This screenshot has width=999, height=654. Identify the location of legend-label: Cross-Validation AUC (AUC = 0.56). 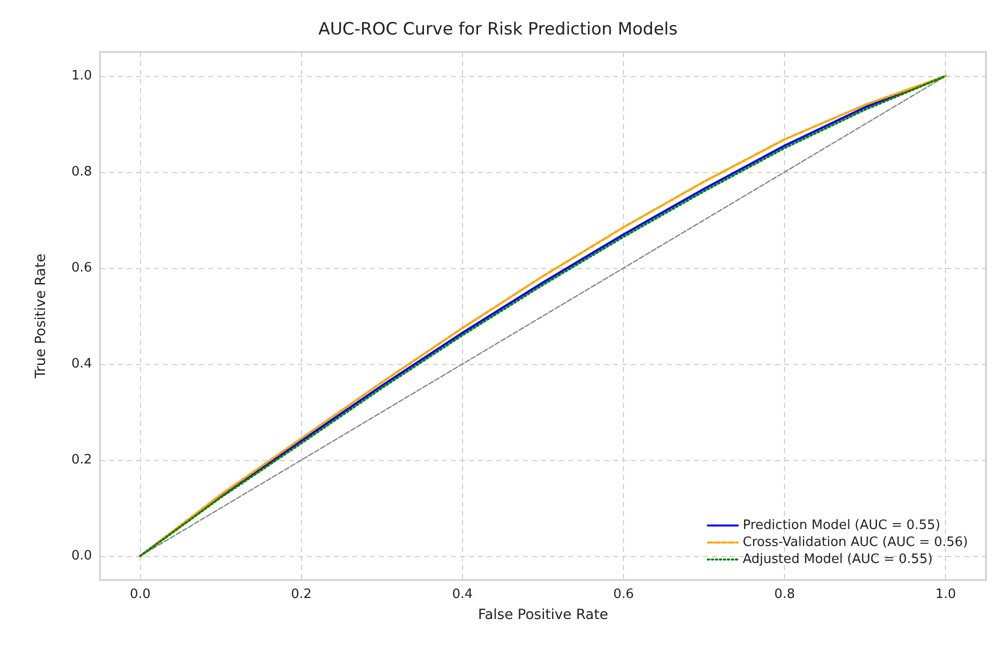
(855, 542).